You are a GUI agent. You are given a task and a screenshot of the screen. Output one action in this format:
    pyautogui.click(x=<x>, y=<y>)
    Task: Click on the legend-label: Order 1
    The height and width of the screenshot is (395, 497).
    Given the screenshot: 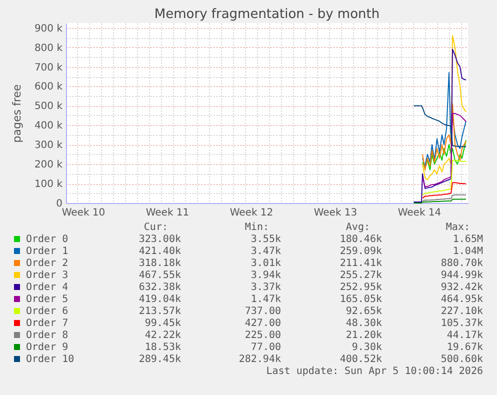 What is the action you would take?
    pyautogui.click(x=47, y=251)
    